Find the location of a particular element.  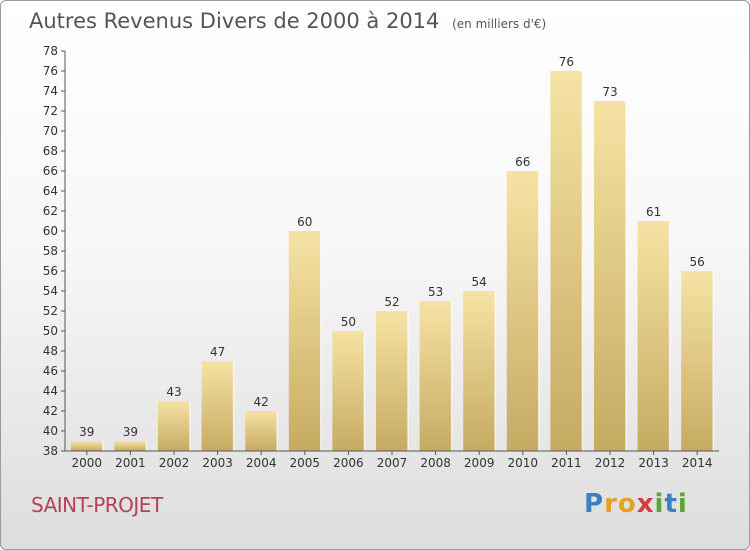

y-tick-label: 44 is located at coordinates (50, 391).